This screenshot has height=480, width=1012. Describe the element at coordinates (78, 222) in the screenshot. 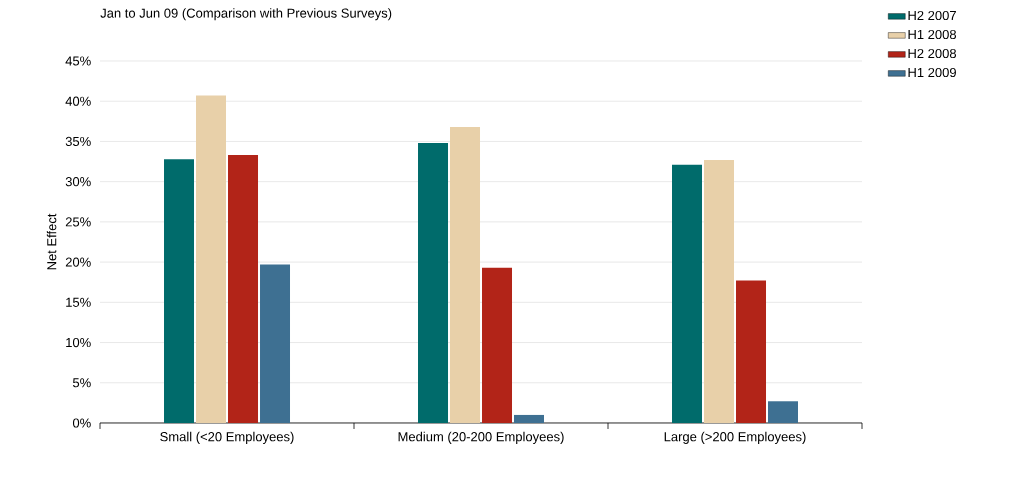

I see `y-tick-label: 25%` at that location.